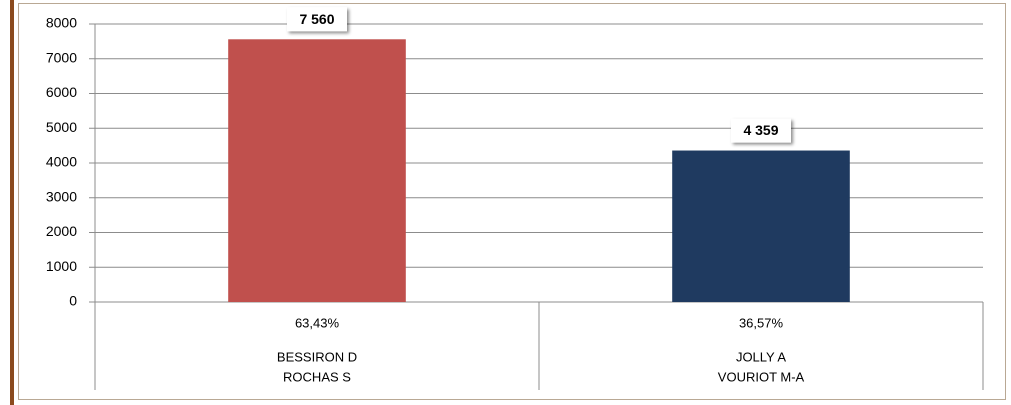 Image resolution: width=1011 pixels, height=405 pixels. I want to click on x-tick-label: ROCHAS S, so click(317, 376).